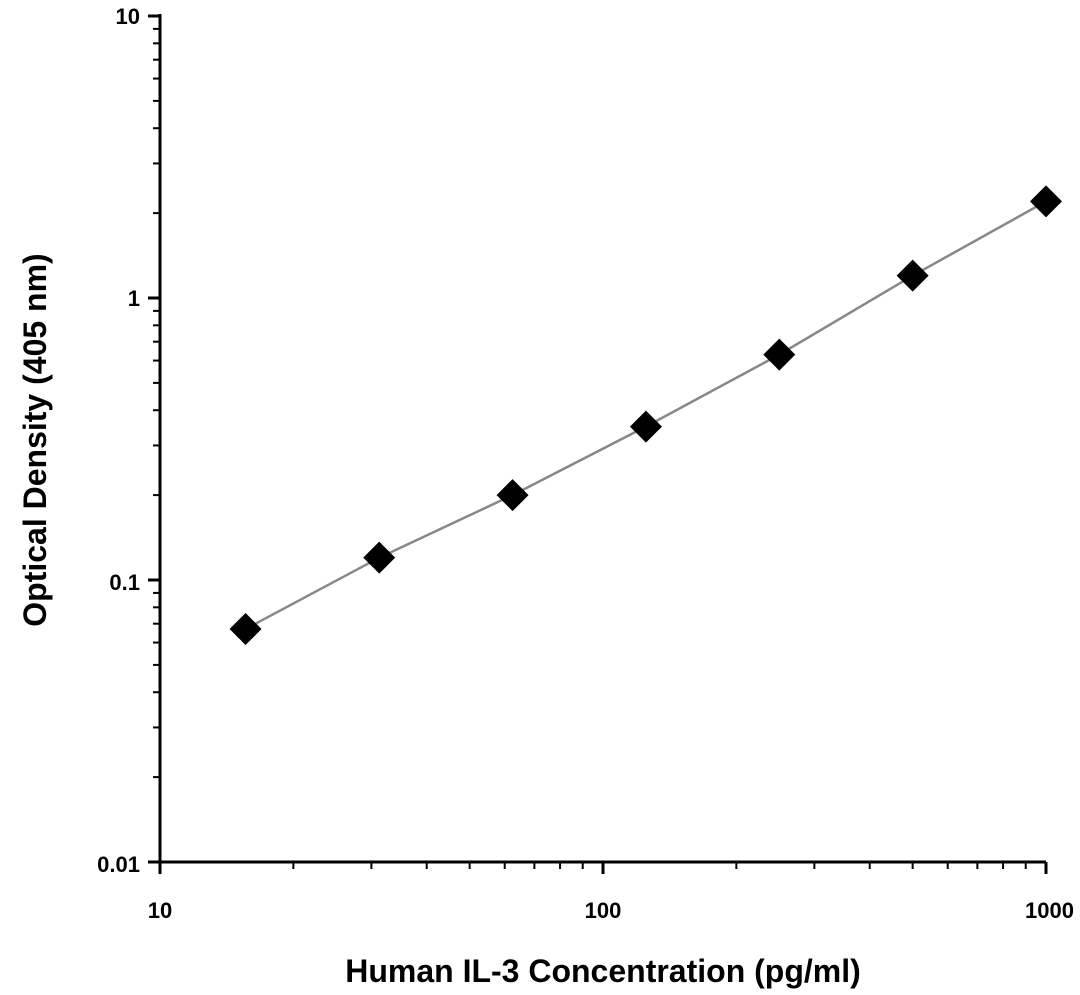  Describe the element at coordinates (118, 864) in the screenshot. I see `y-tick-label-0.01: 0.01` at that location.